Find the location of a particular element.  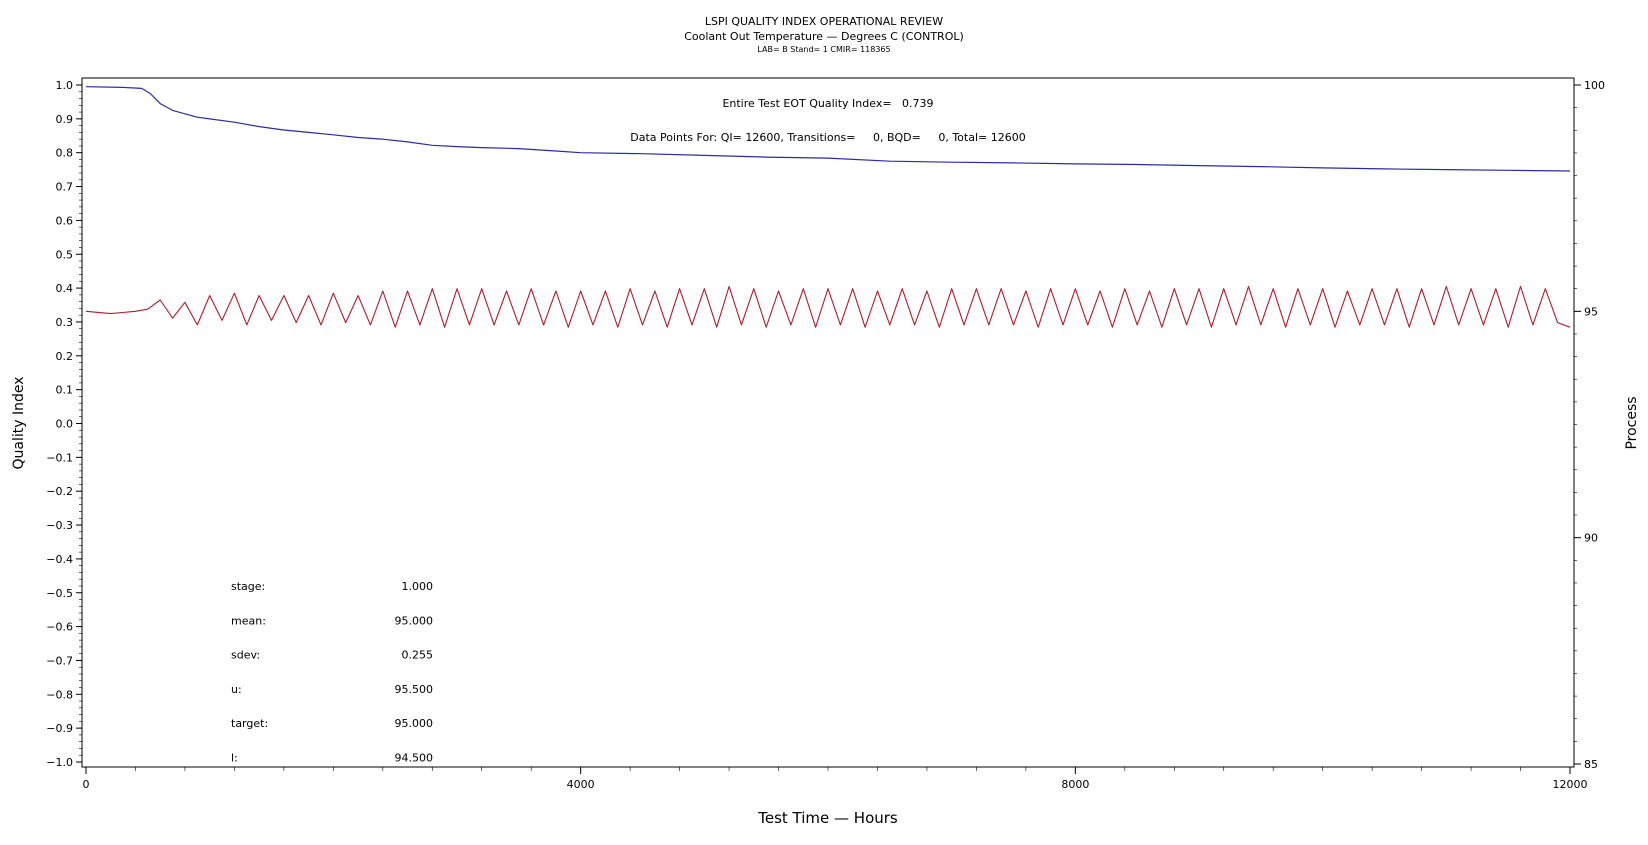

y-tick-label: 1.0 is located at coordinates (65, 85).